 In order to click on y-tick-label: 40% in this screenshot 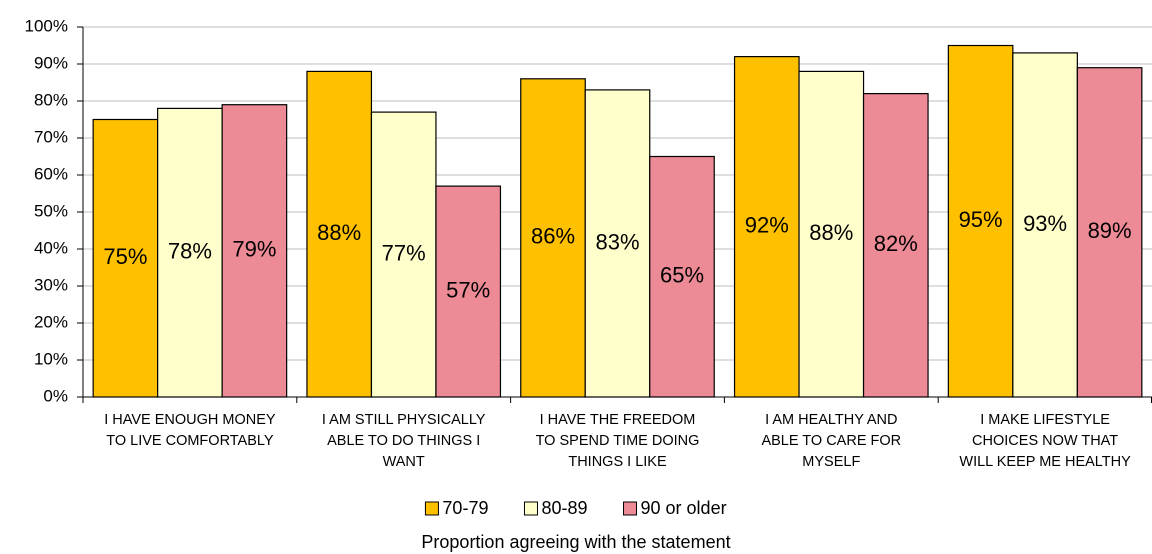, I will do `click(51, 247)`.